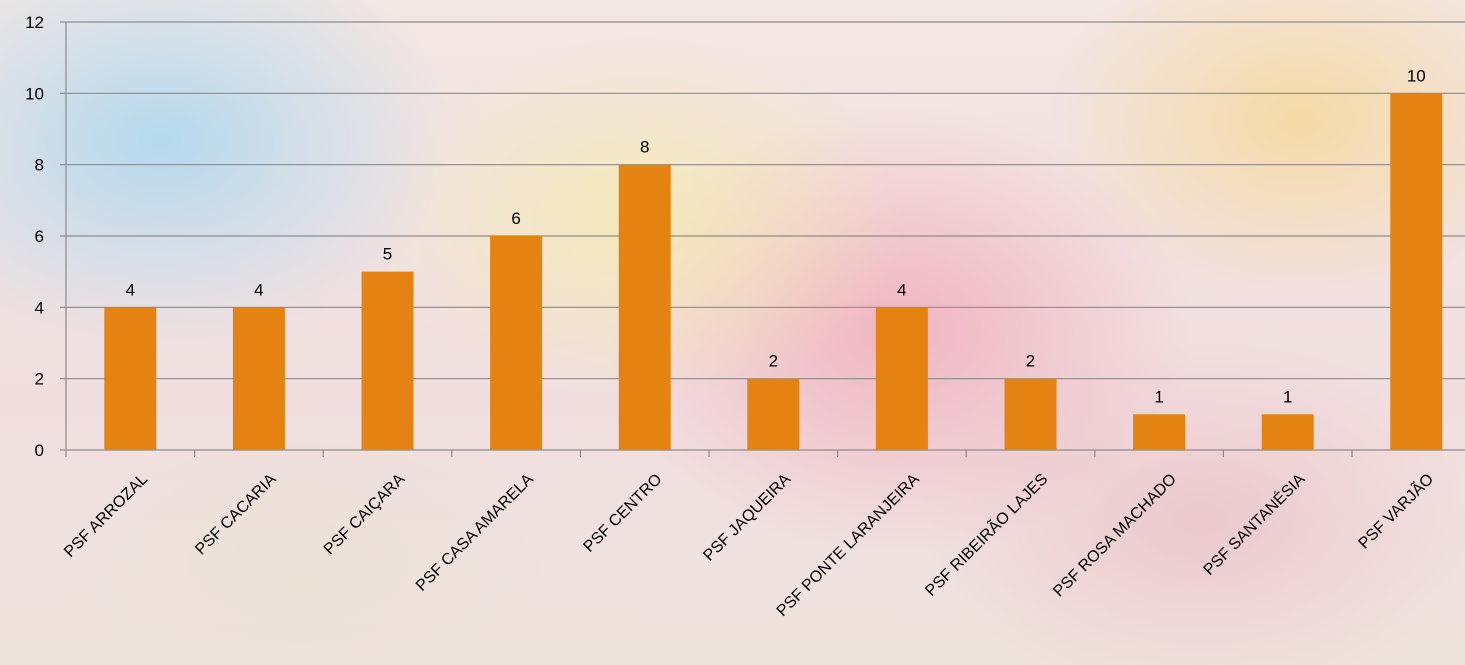 The height and width of the screenshot is (665, 1465). I want to click on data-label: 6, so click(515, 218).